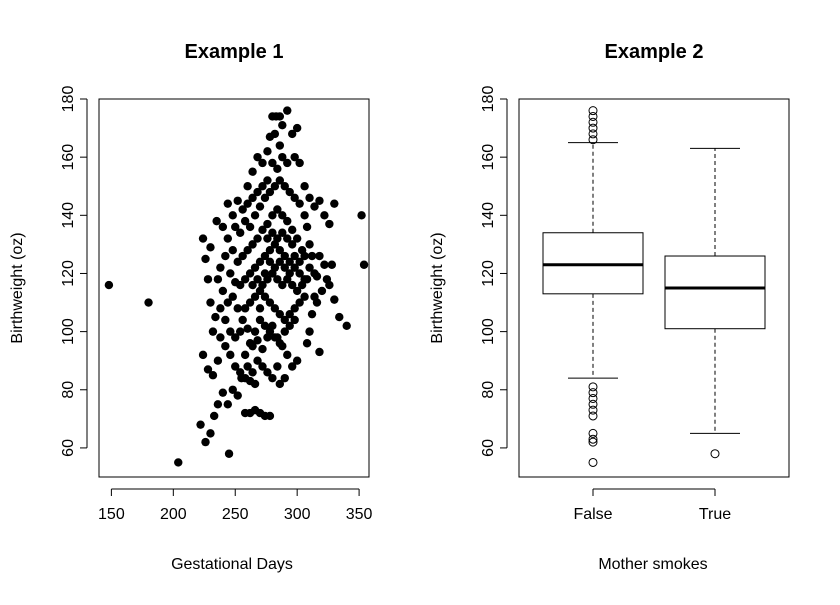 The height and width of the screenshot is (605, 840). What do you see at coordinates (359, 514) in the screenshot?
I see `x-tick-label: 350` at bounding box center [359, 514].